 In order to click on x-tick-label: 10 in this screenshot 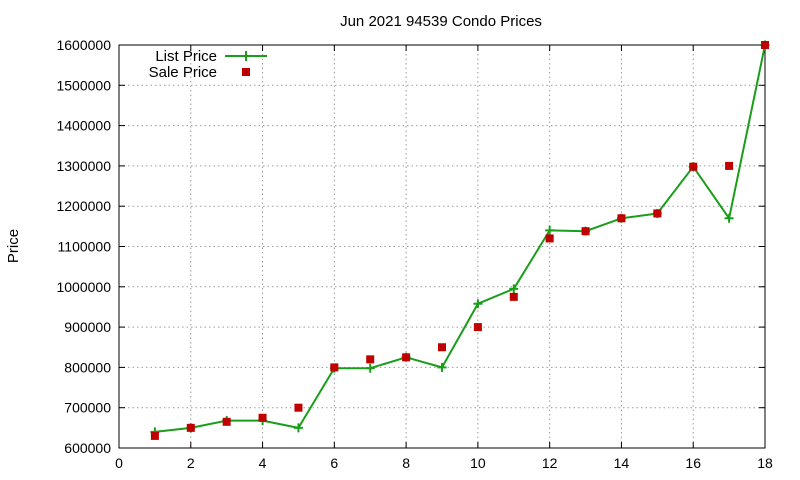, I will do `click(478, 463)`.